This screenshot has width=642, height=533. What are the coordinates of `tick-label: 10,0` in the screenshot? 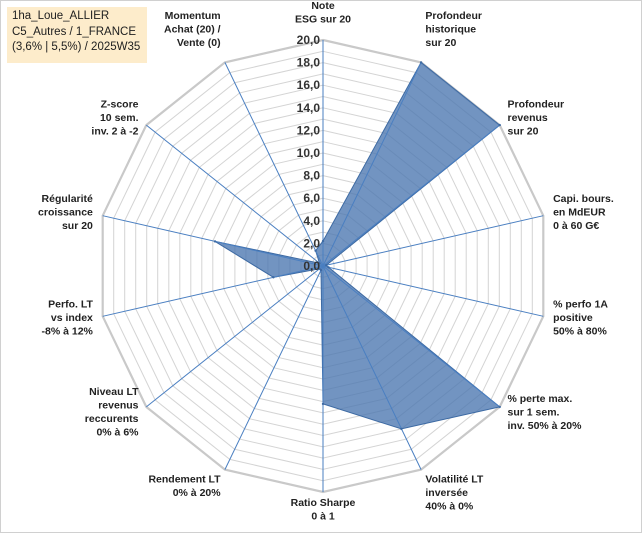 It's located at (309, 153).